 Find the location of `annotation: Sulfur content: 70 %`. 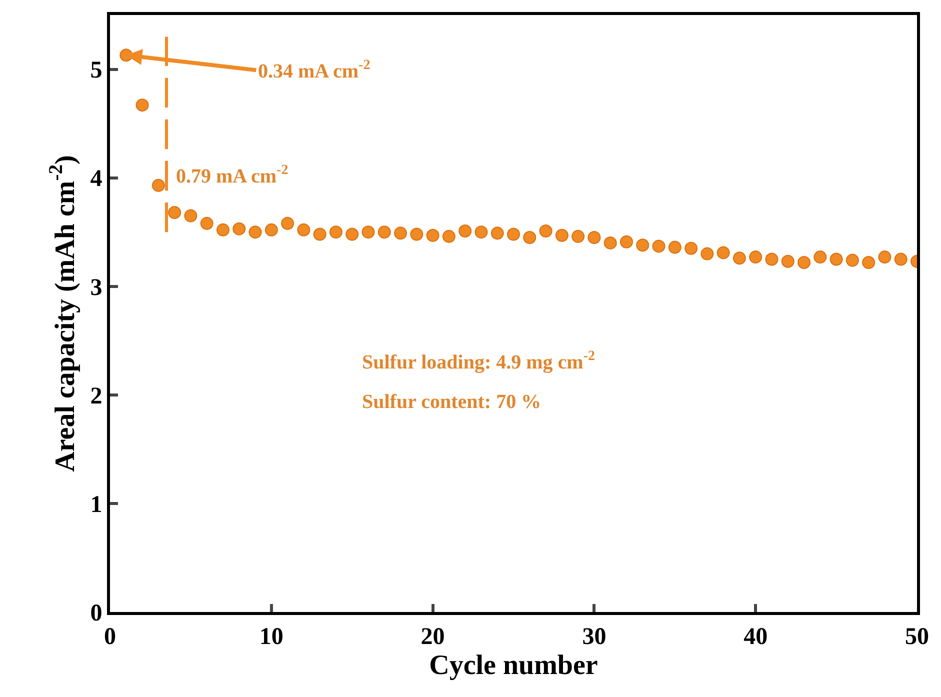

annotation: Sulfur content: 70 % is located at coordinates (452, 402).